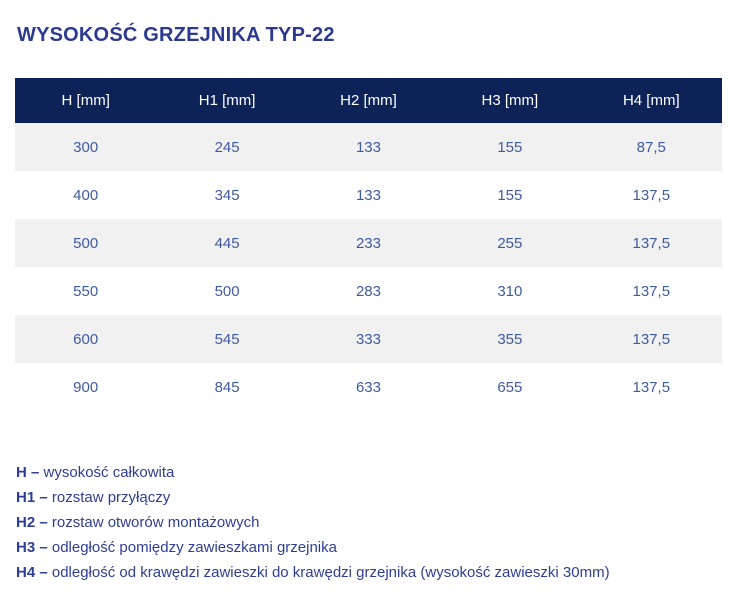 This screenshot has width=750, height=597. What do you see at coordinates (86, 195) in the screenshot?
I see `table-cell: 400` at bounding box center [86, 195].